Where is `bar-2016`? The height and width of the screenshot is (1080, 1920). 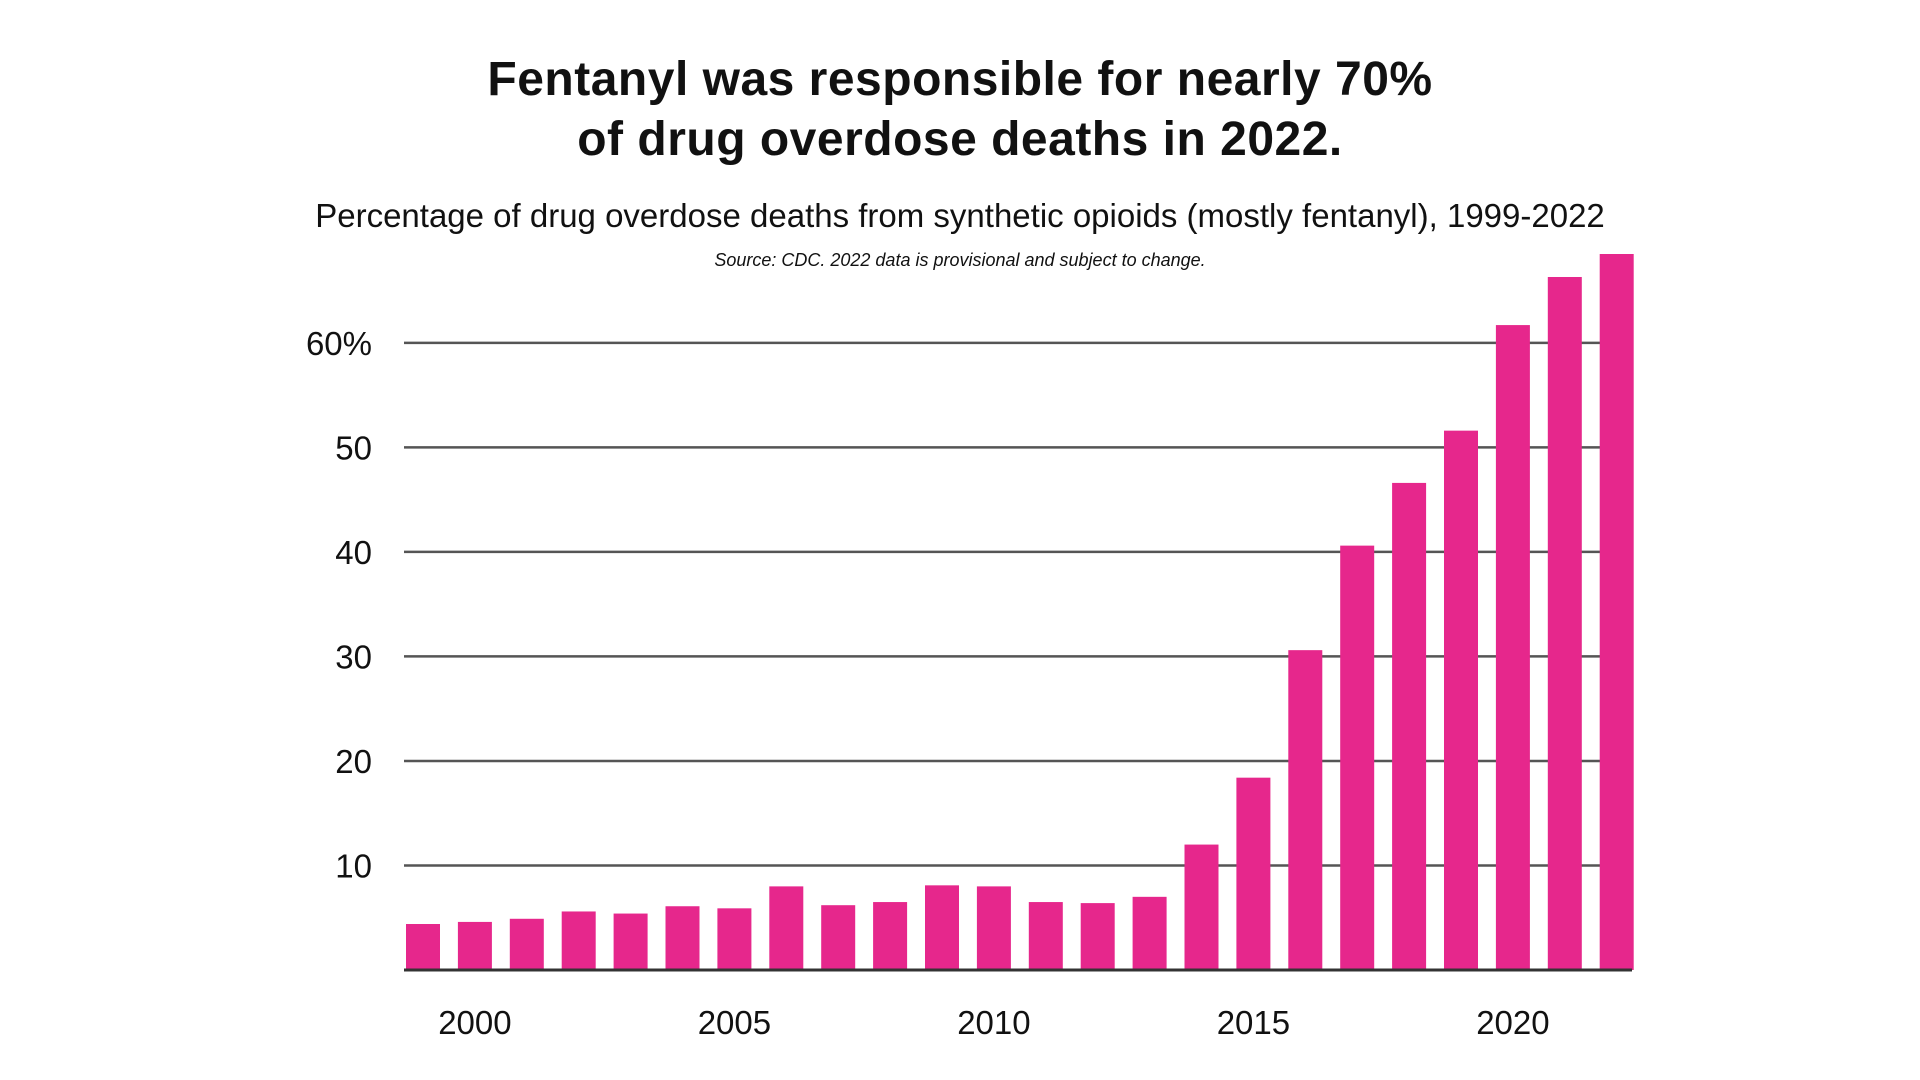 bar-2016 is located at coordinates (1305, 810).